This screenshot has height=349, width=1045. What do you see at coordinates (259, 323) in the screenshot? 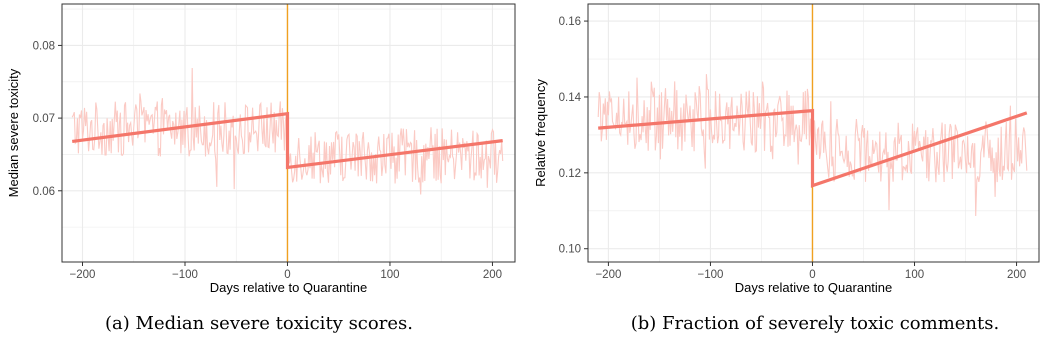
I see `figure-caption: (a) Median severe toxicity scores.` at bounding box center [259, 323].